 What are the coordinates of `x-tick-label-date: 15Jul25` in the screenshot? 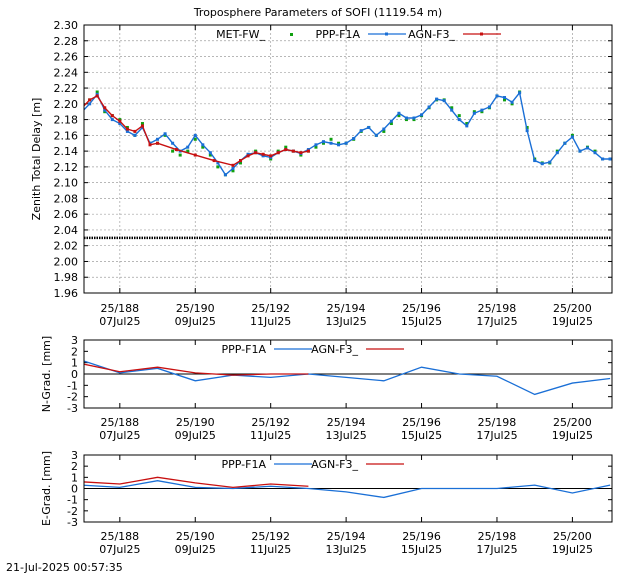 It's located at (421, 549).